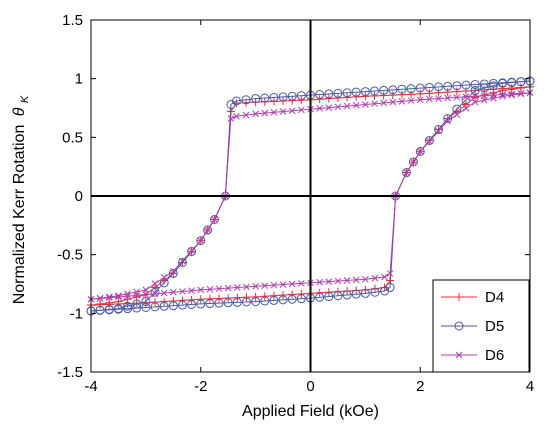 This screenshot has height=433, width=550. What do you see at coordinates (530, 386) in the screenshot?
I see `x-tick-label: 4` at bounding box center [530, 386].